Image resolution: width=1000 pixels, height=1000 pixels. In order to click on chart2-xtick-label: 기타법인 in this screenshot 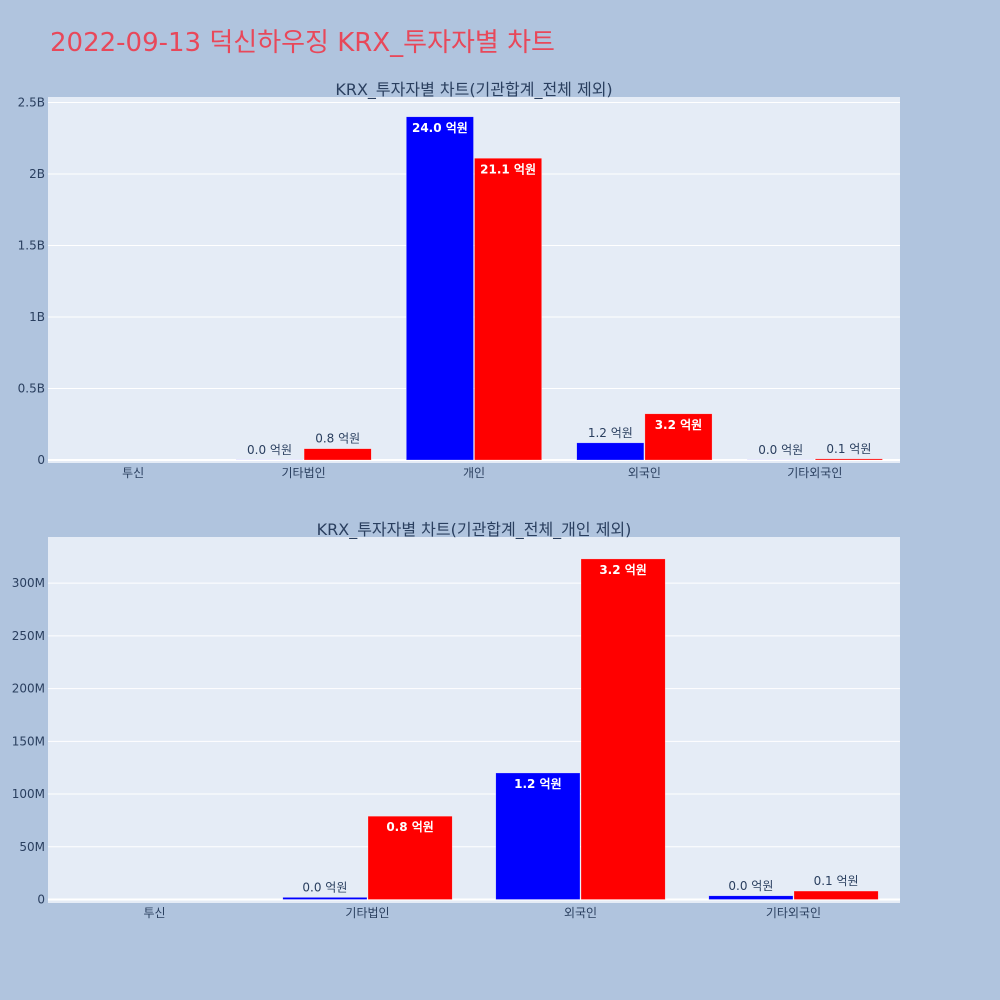, I will do `click(367, 913)`.